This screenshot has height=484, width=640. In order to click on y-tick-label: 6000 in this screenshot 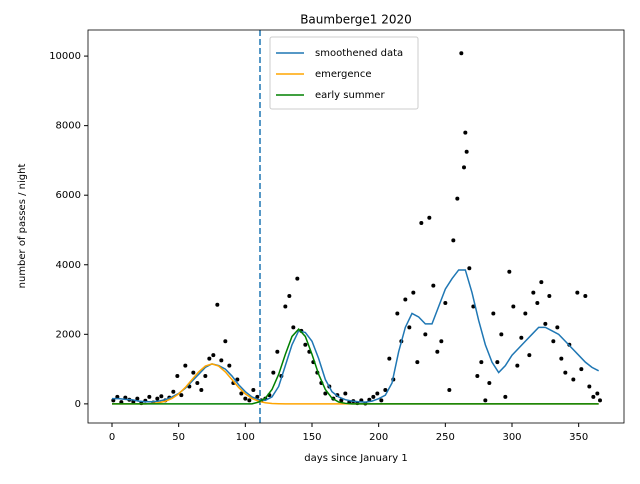, I will do `click(68, 195)`.